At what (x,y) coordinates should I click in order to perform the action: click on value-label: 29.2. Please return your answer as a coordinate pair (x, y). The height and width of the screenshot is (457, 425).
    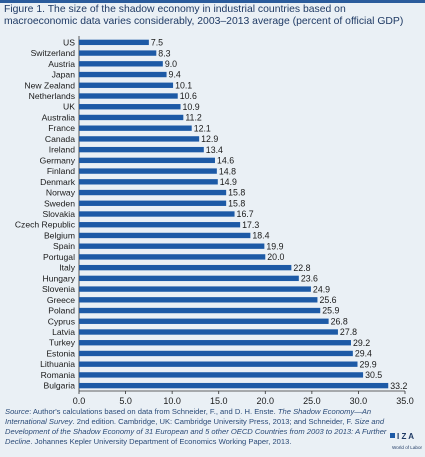
    Looking at the image, I should click on (361, 343).